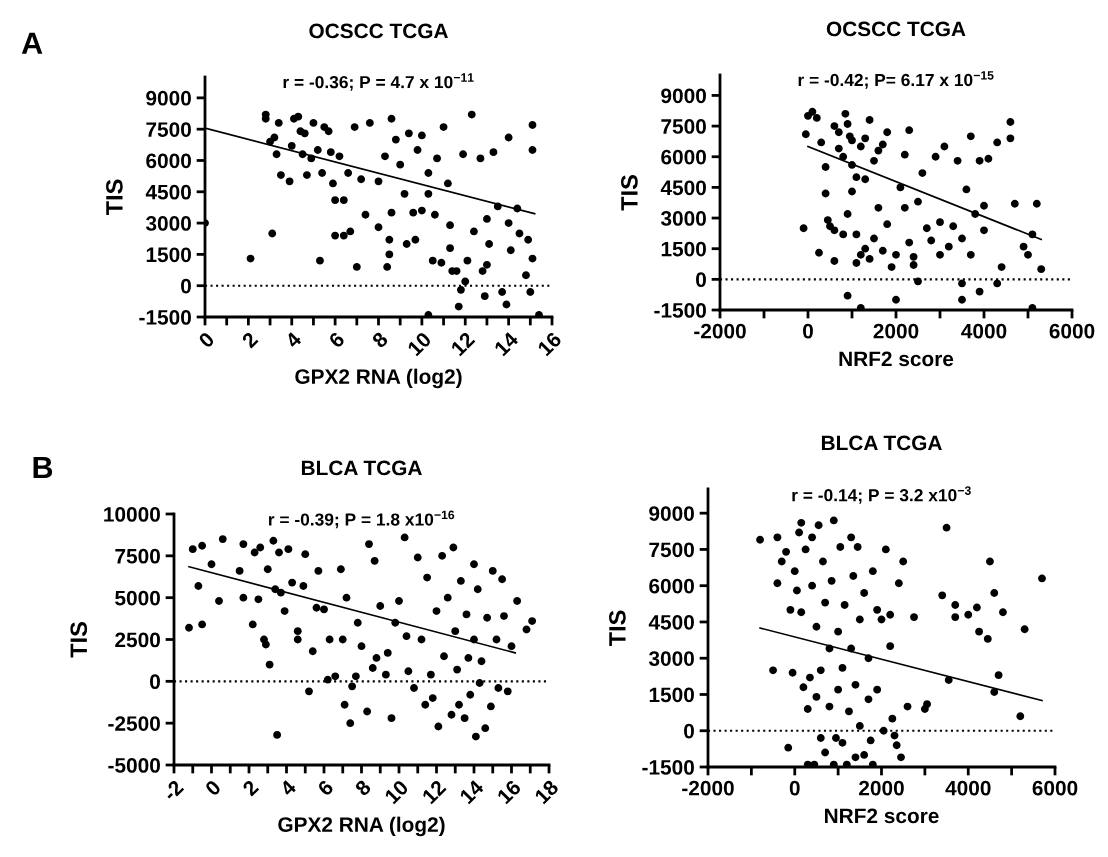 This screenshot has width=1108, height=857. I want to click on chart-subtitle: r = -0.42; P= 6.17 x 10$^{−15}$, so click(896, 80).